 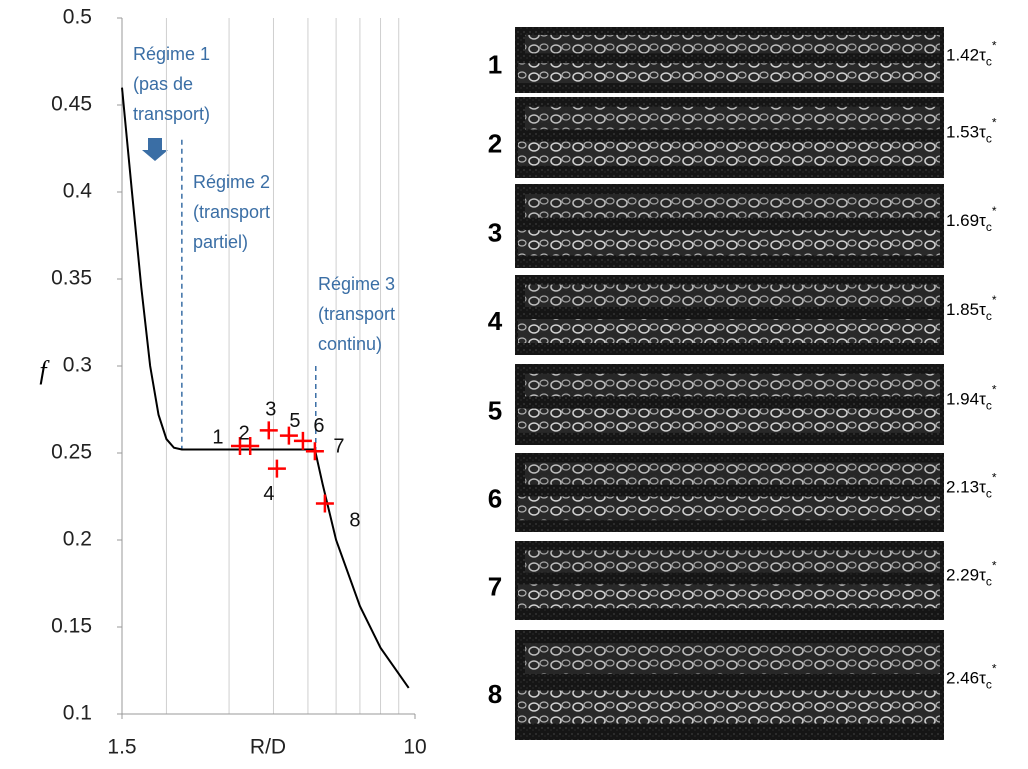 I want to click on panel-number: 1, so click(x=495, y=64).